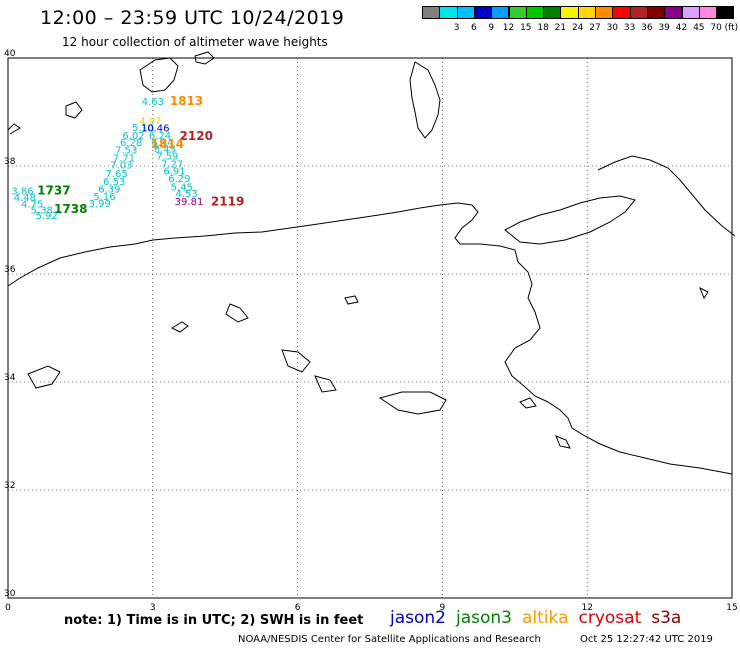 This screenshot has width=740, height=650. Describe the element at coordinates (159, 75) in the screenshot. I see `mallorca-coastline` at that location.